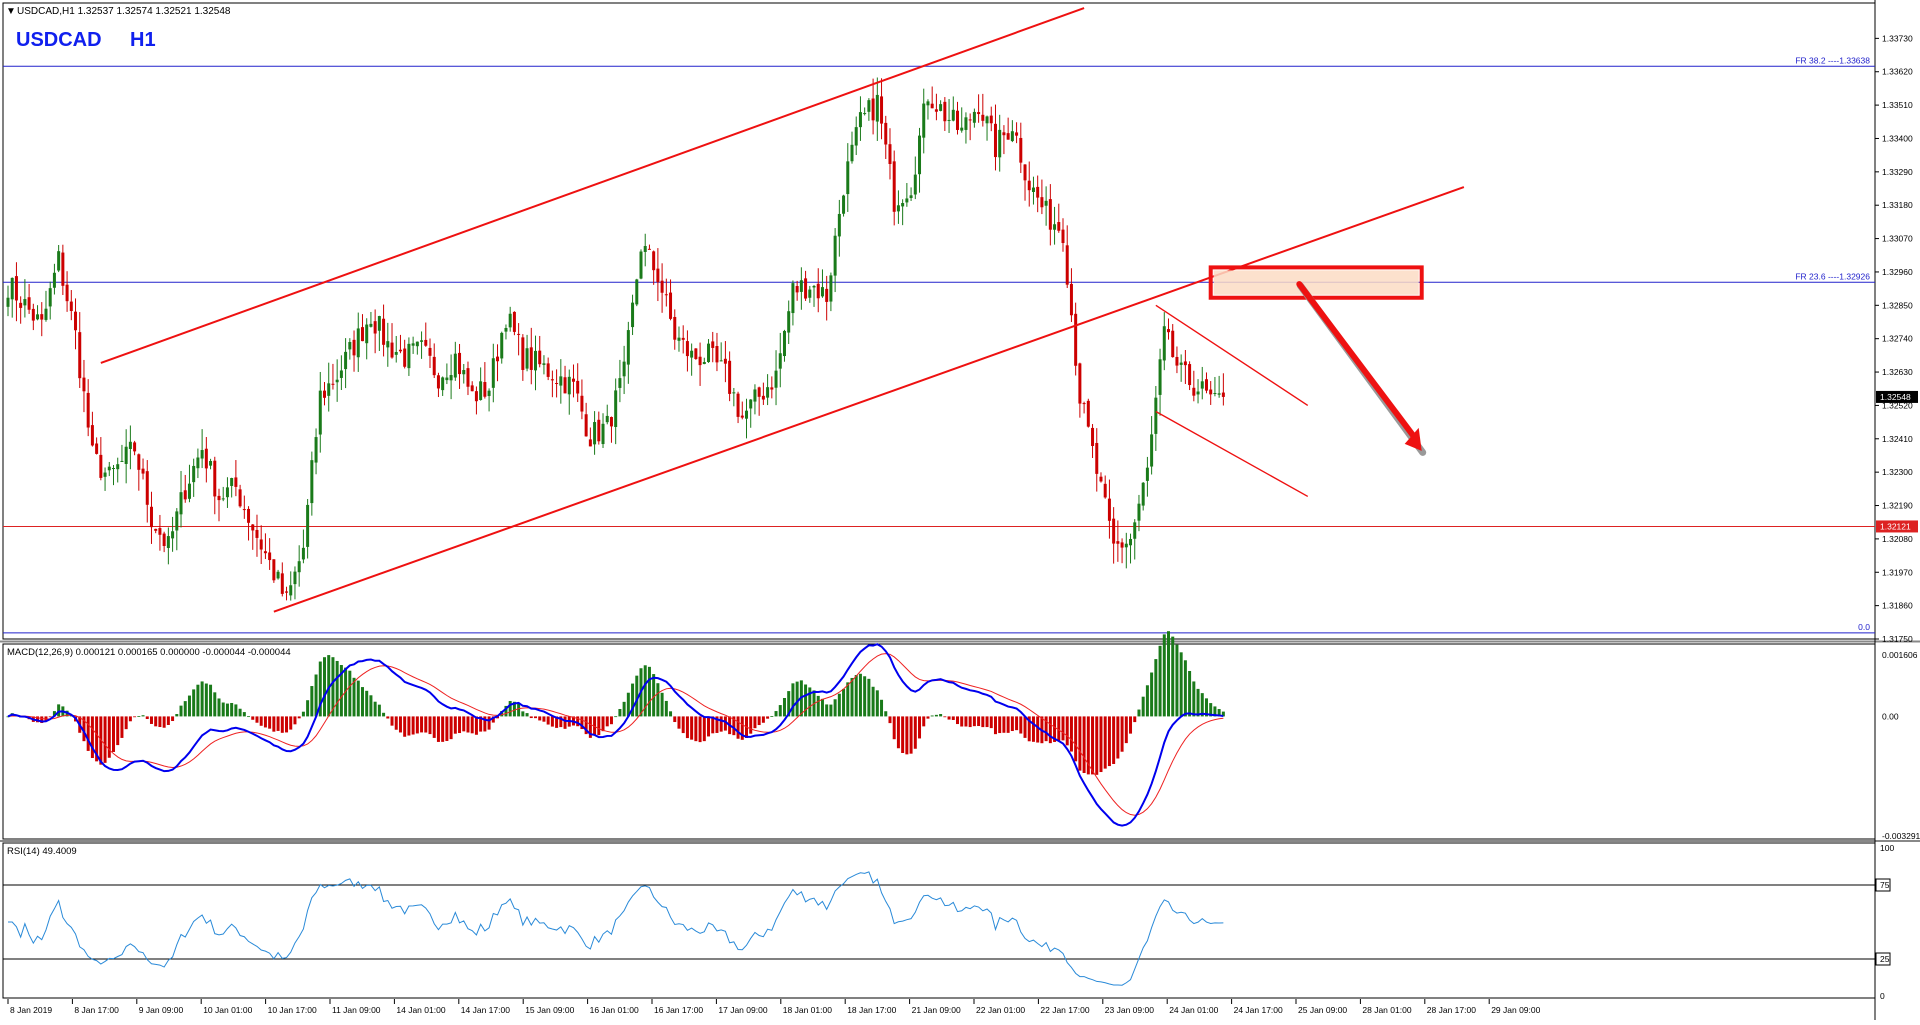 This screenshot has height=1025, width=1920. Describe the element at coordinates (11, 11) in the screenshot. I see `chart-menu-icon: ▼` at that location.